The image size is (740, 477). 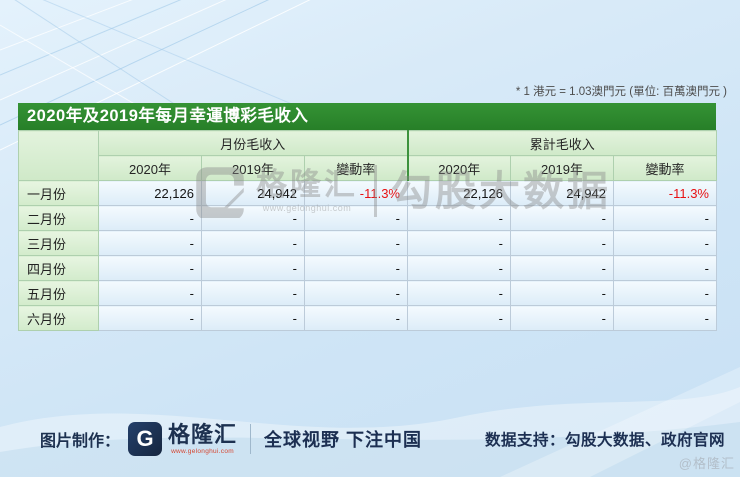 I want to click on sub-header-2020-cum: 2020年, so click(x=458, y=168).